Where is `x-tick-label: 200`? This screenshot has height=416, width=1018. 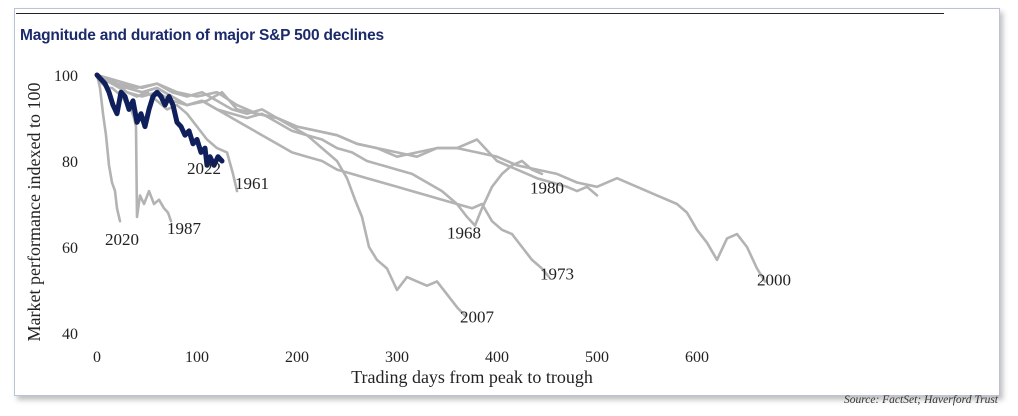 x-tick-label: 200 is located at coordinates (297, 357).